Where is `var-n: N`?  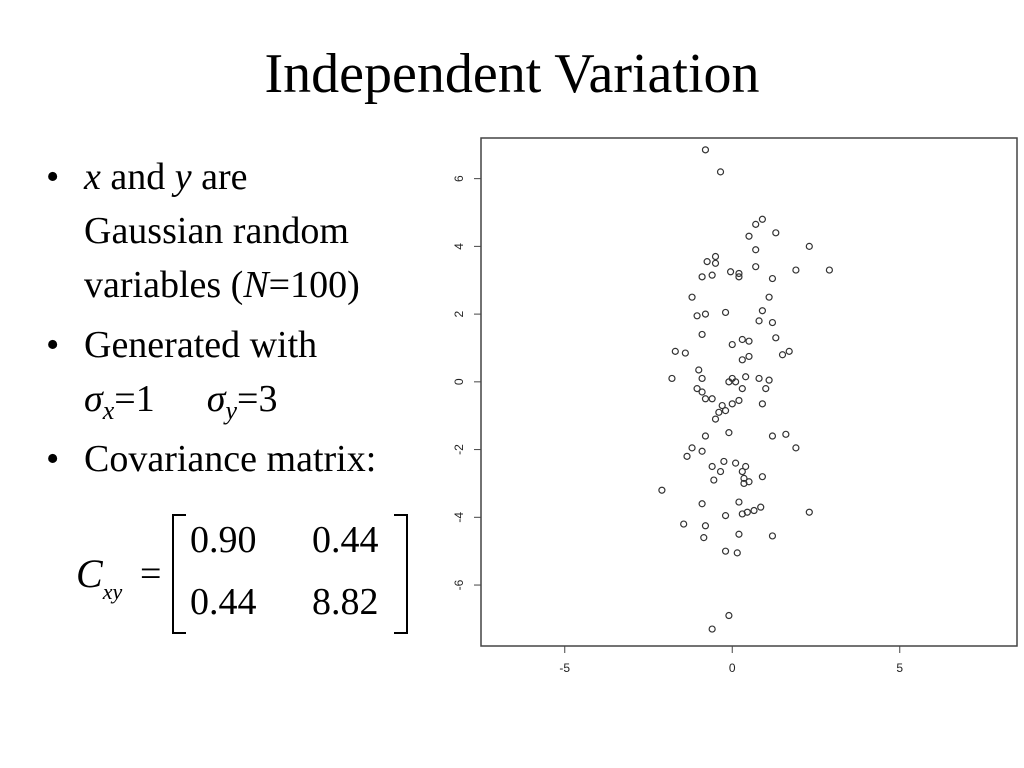 var-n: N is located at coordinates (256, 285).